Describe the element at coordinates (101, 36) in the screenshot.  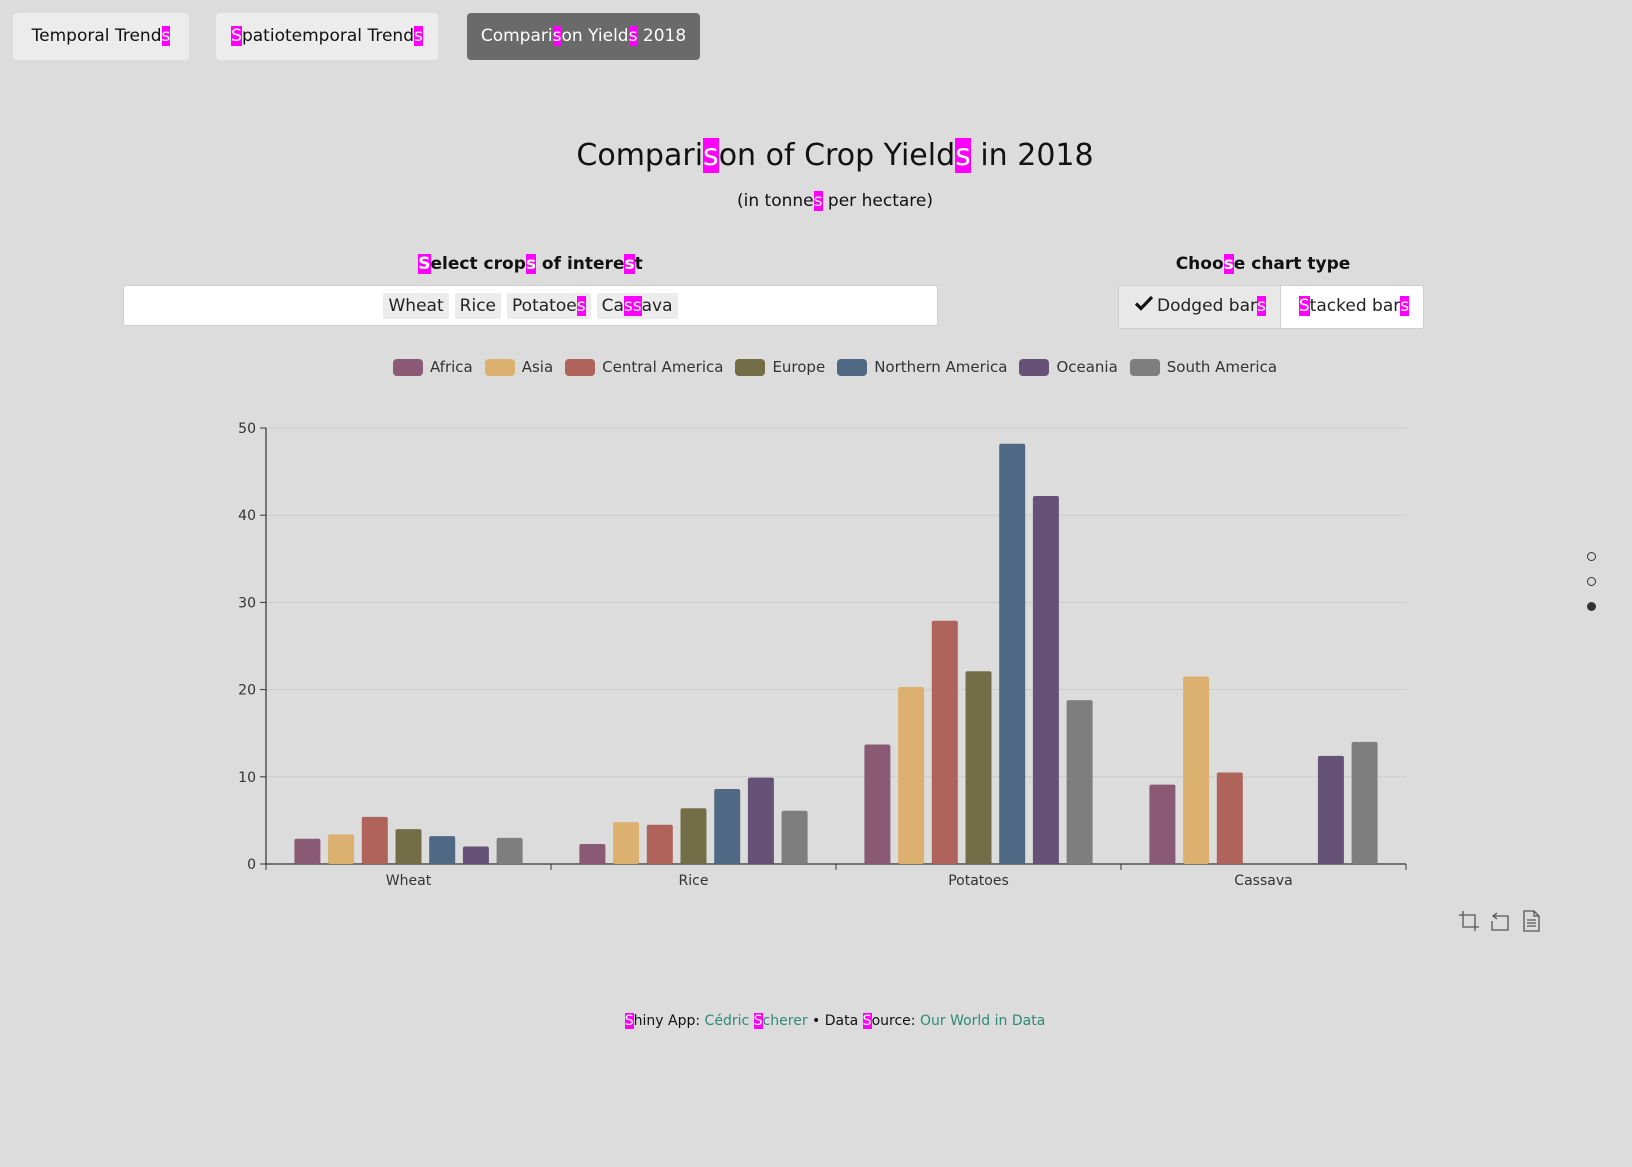
I see `tab-temporal-trends: Temporal Trends` at that location.